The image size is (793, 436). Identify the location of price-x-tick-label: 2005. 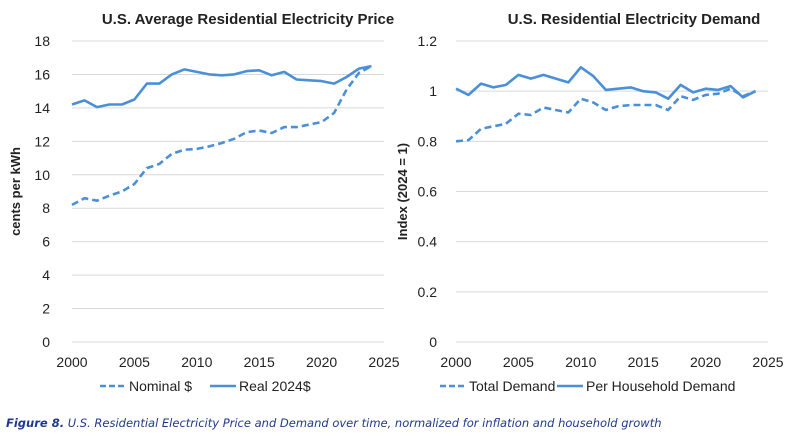
(134, 362).